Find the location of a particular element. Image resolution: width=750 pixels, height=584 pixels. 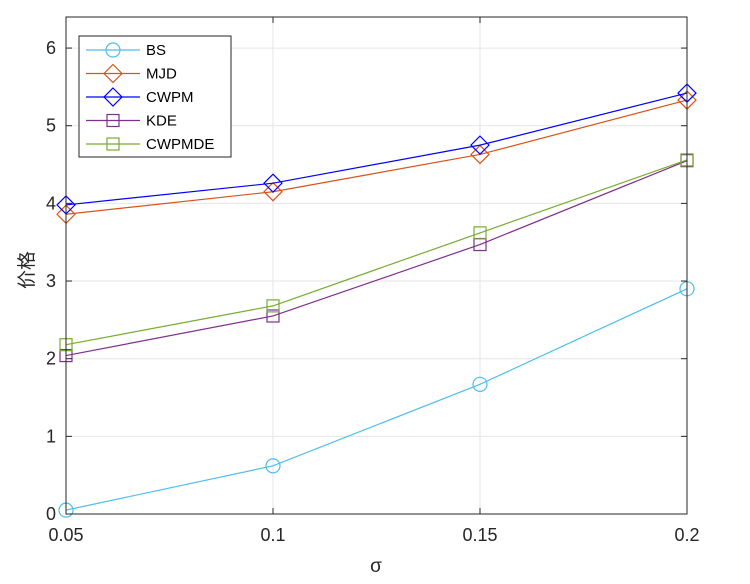

y-tick-label: 2 is located at coordinates (51, 359).